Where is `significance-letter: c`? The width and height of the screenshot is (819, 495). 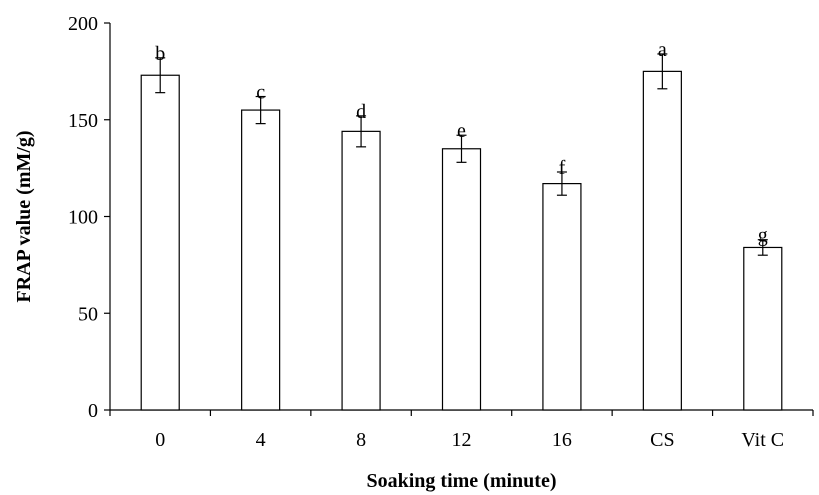 significance-letter: c is located at coordinates (260, 93).